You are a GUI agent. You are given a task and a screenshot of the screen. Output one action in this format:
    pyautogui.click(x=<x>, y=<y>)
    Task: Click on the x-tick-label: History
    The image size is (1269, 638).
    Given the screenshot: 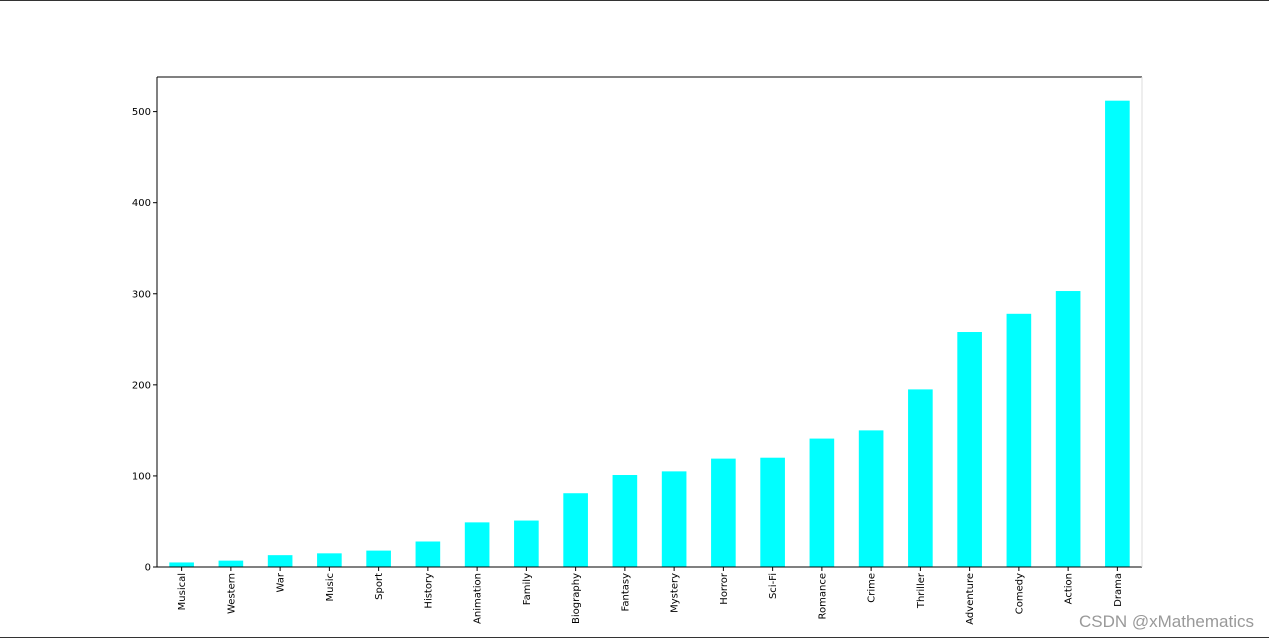 What is the action you would take?
    pyautogui.click(x=428, y=591)
    